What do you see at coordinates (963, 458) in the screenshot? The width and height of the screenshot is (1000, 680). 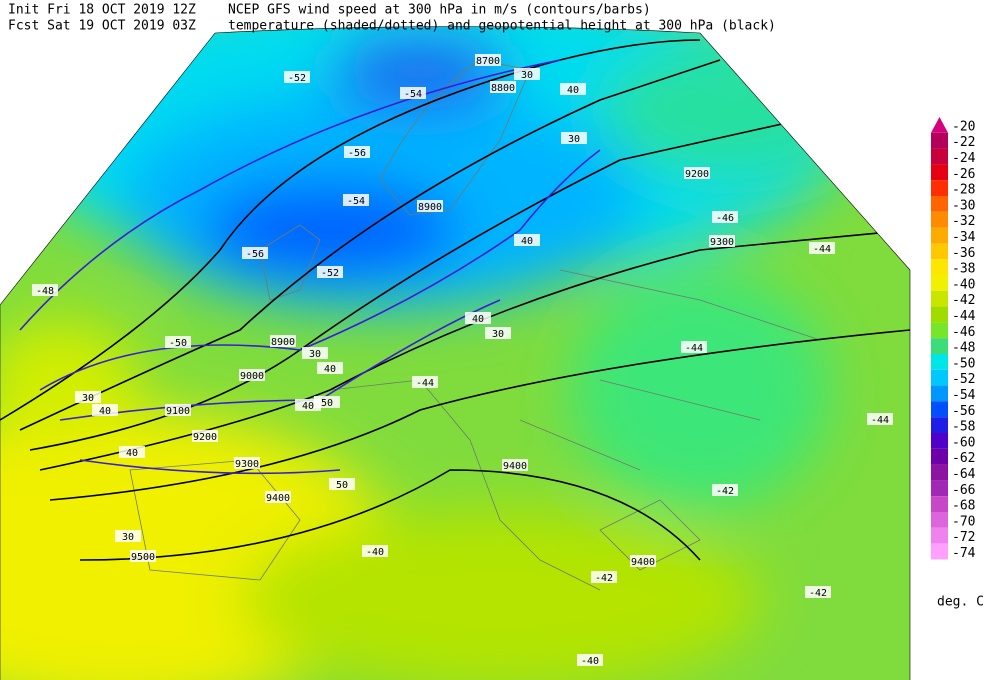 I see `colorbar-label: -62` at bounding box center [963, 458].